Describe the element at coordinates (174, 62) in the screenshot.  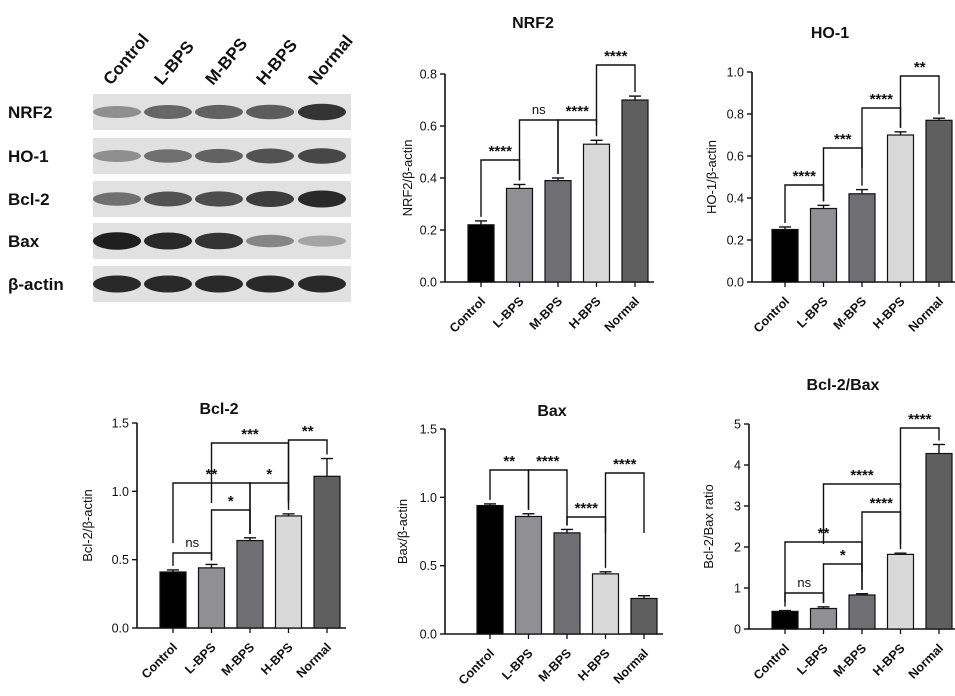
I see `blot-lane-label: L-BPS` at that location.